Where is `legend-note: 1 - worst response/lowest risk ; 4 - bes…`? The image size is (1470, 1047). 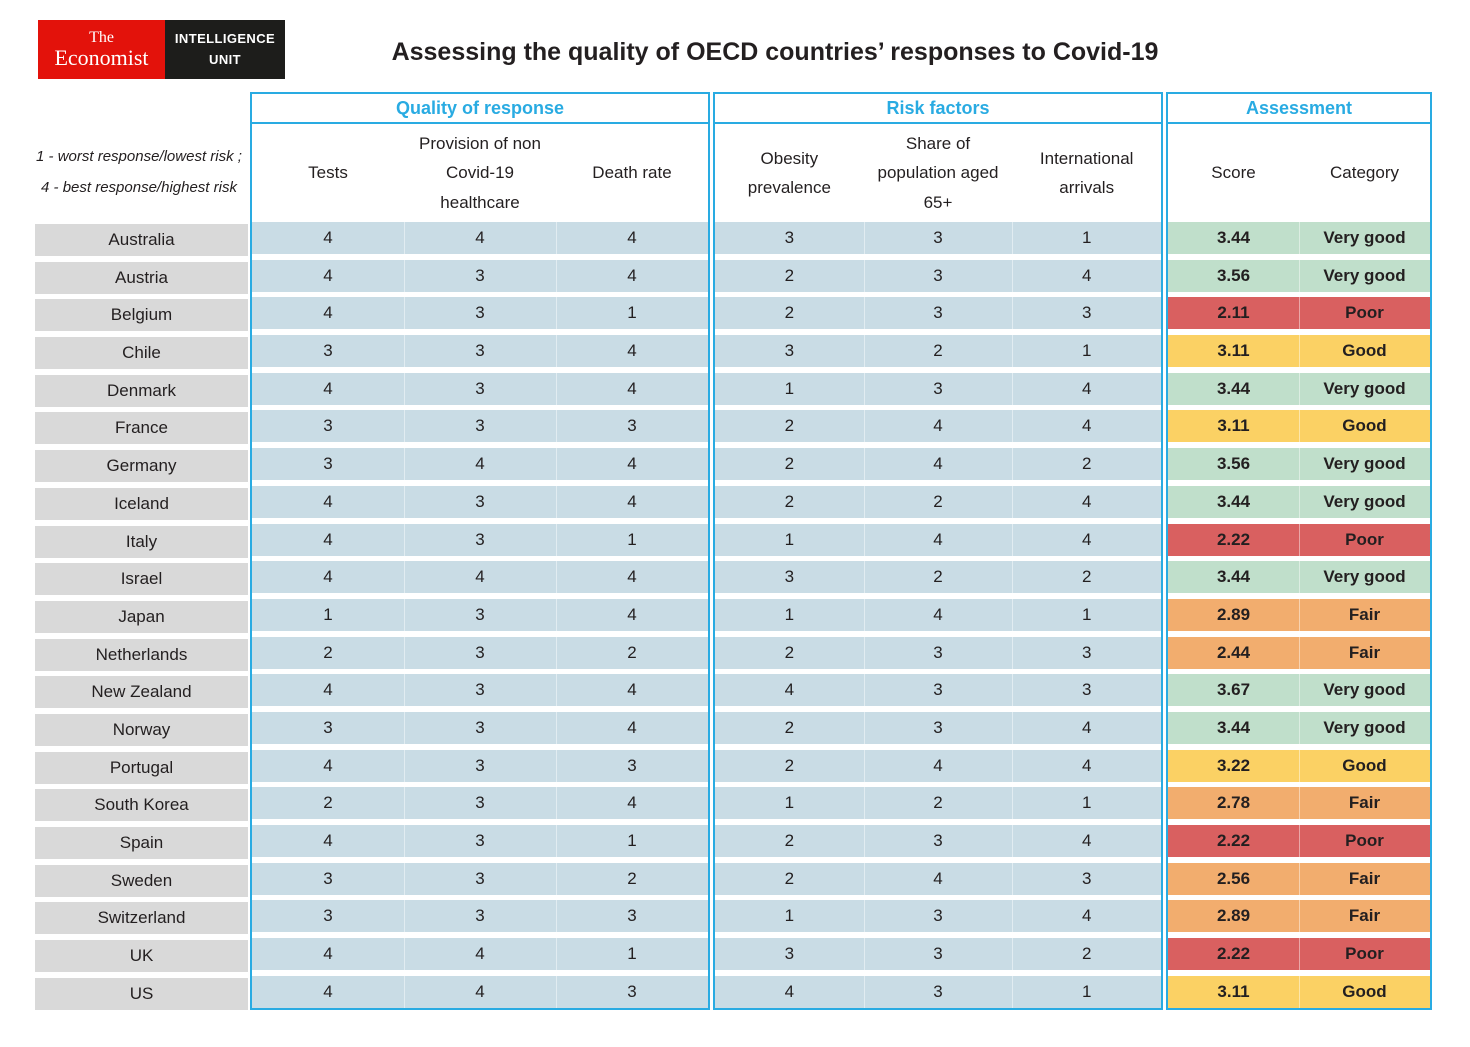 legend-note: 1 - worst response/lowest risk ; 4 - bes… is located at coordinates (139, 172).